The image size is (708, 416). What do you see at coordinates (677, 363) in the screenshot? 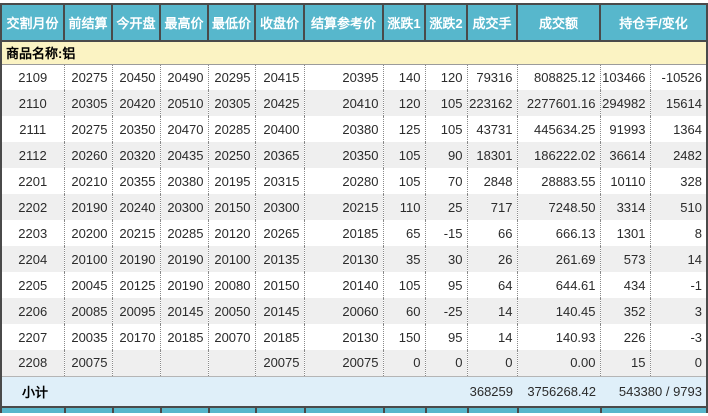
I see `cell-oi_change: 0` at bounding box center [677, 363].